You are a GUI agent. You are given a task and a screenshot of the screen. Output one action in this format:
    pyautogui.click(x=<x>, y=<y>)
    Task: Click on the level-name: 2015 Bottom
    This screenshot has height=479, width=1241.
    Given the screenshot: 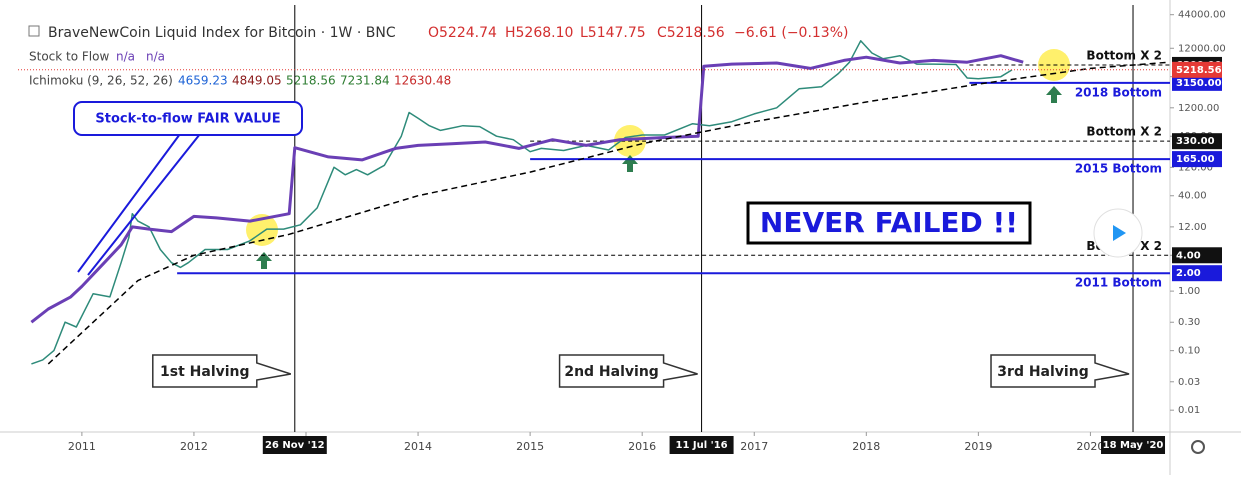 What is the action you would take?
    pyautogui.click(x=1118, y=169)
    